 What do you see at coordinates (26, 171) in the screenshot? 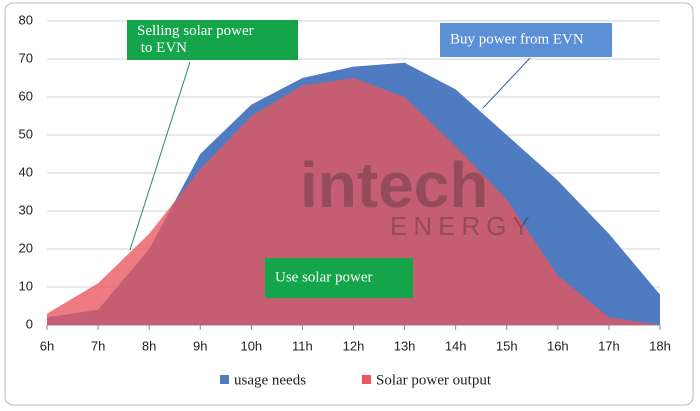
I see `y-tick-label: 40` at bounding box center [26, 171].